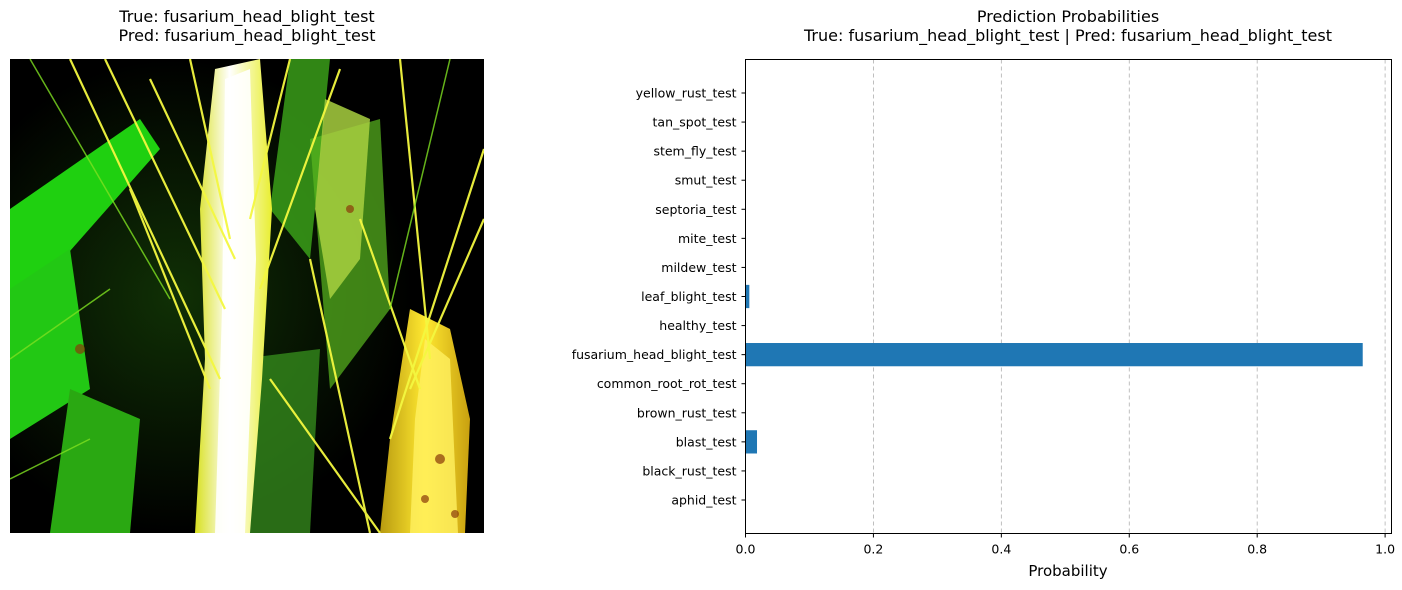  What do you see at coordinates (1001, 549) in the screenshot?
I see `x-tick-label: 0.4` at bounding box center [1001, 549].